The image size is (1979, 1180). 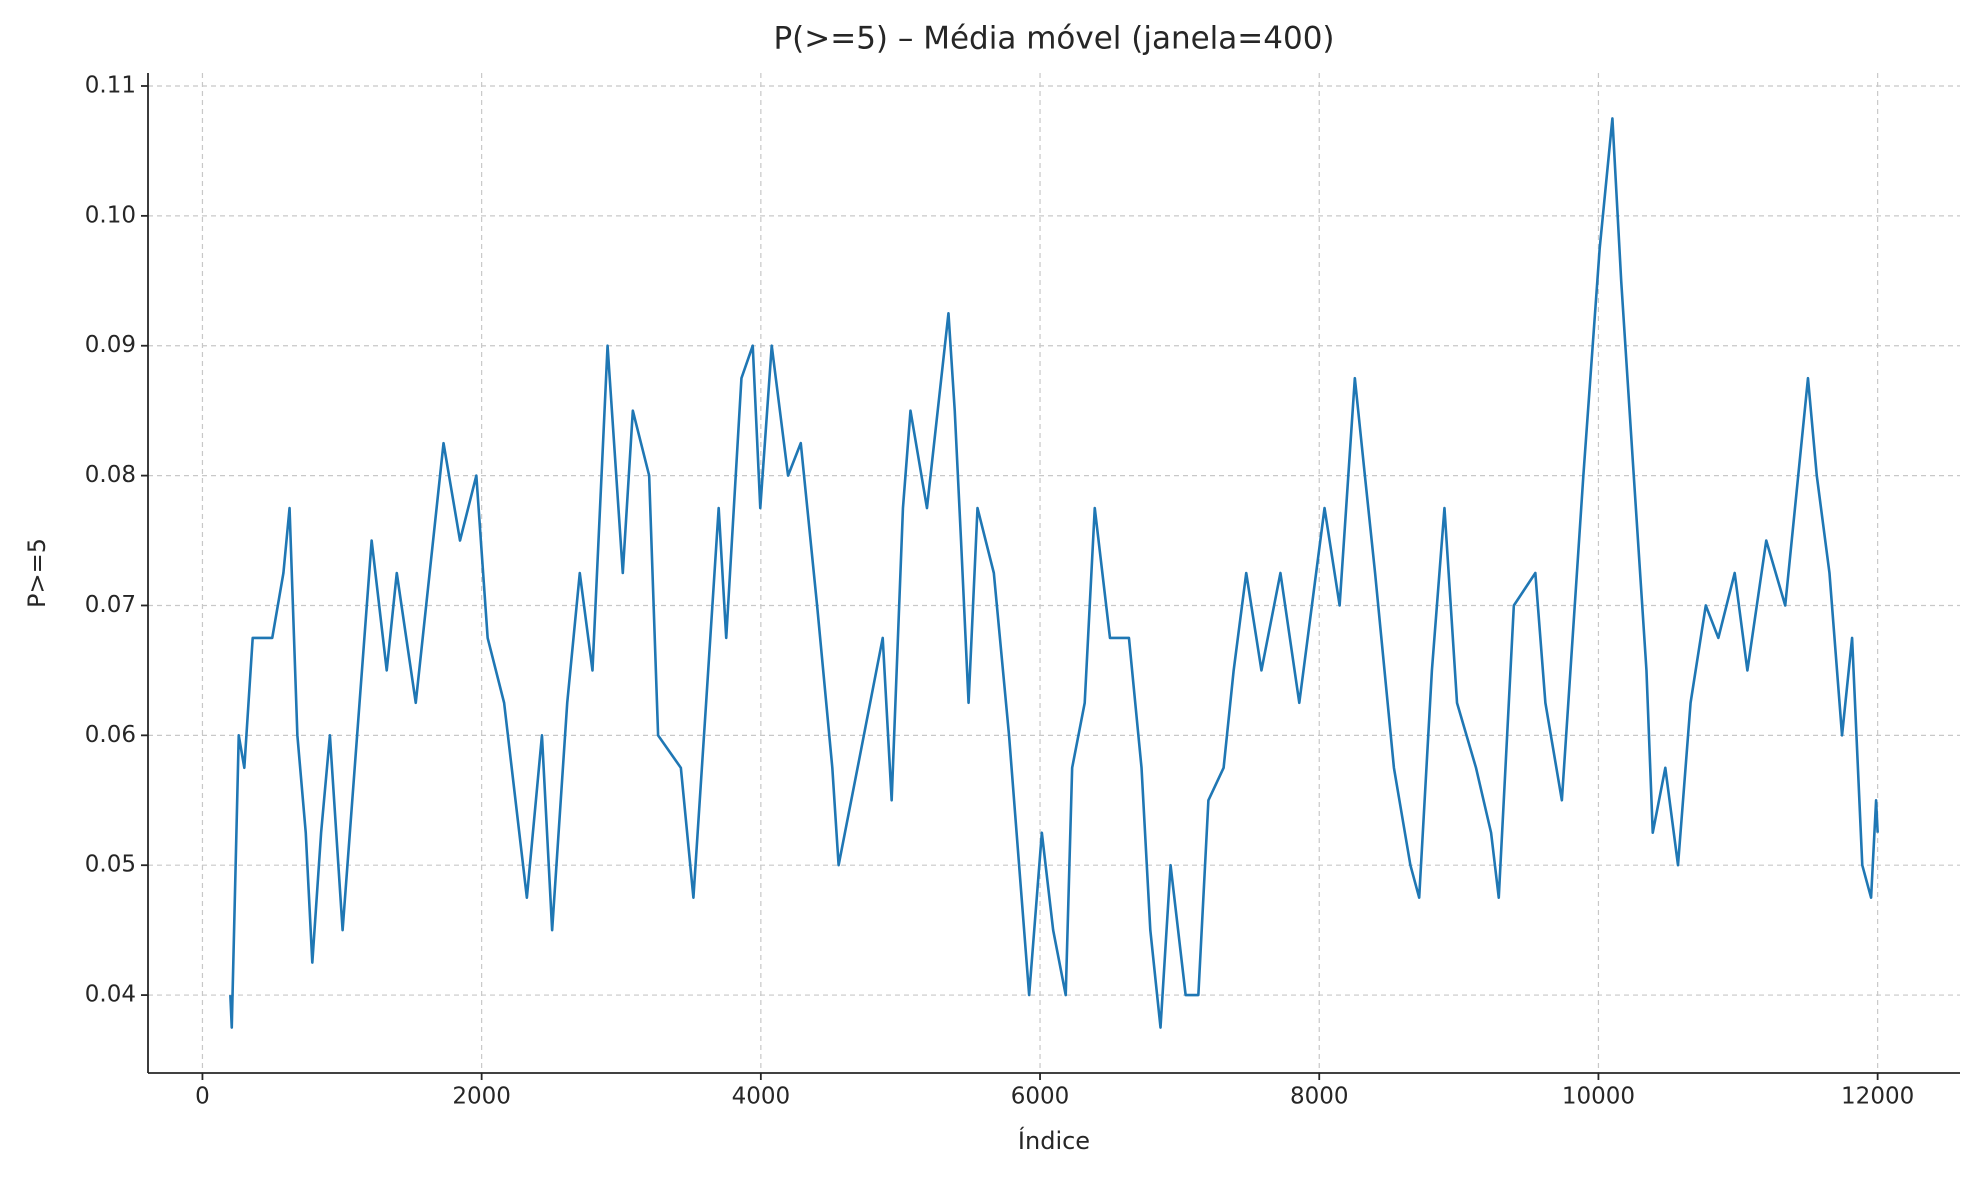 What do you see at coordinates (761, 1097) in the screenshot?
I see `x-tick-label: 4000` at bounding box center [761, 1097].